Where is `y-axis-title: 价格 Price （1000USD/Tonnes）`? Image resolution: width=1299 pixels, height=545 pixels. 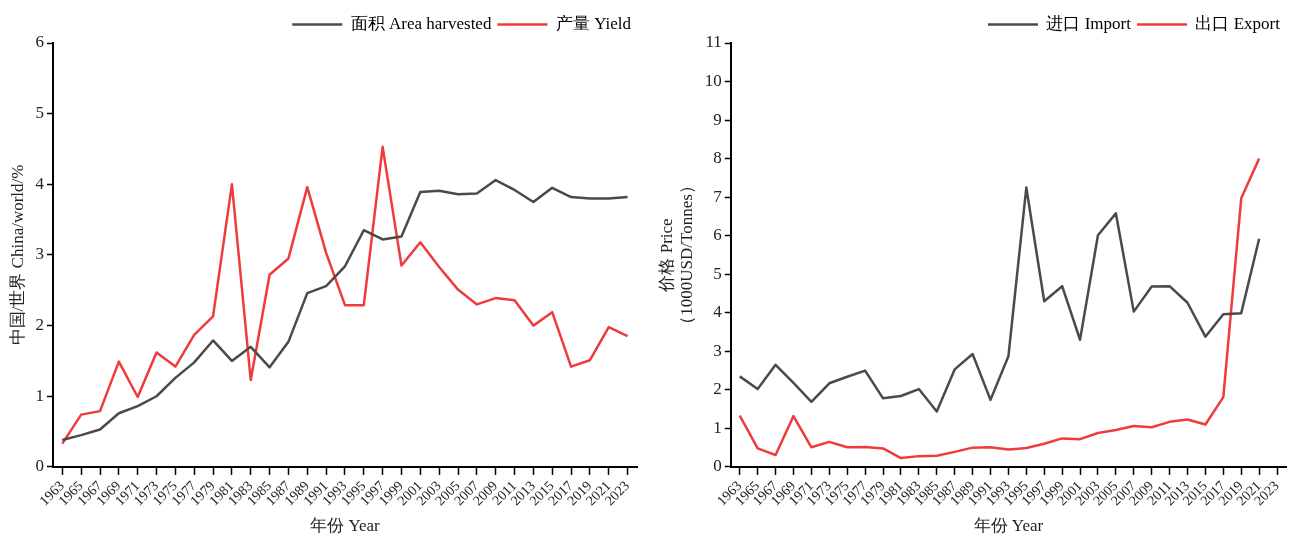
y-axis-title: 价格 Price （1000USD/Tonnes） is located at coordinates (676, 255).